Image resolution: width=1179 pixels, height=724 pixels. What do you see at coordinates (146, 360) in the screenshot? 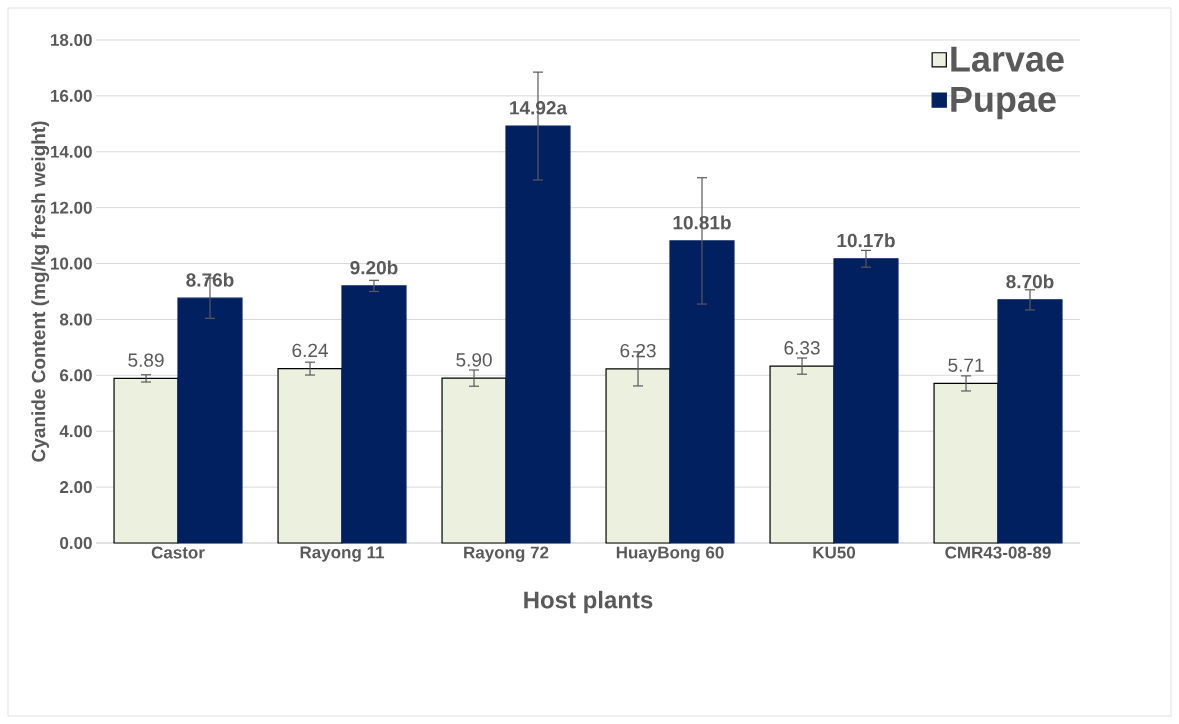
I see `data-label: 5.89` at bounding box center [146, 360].